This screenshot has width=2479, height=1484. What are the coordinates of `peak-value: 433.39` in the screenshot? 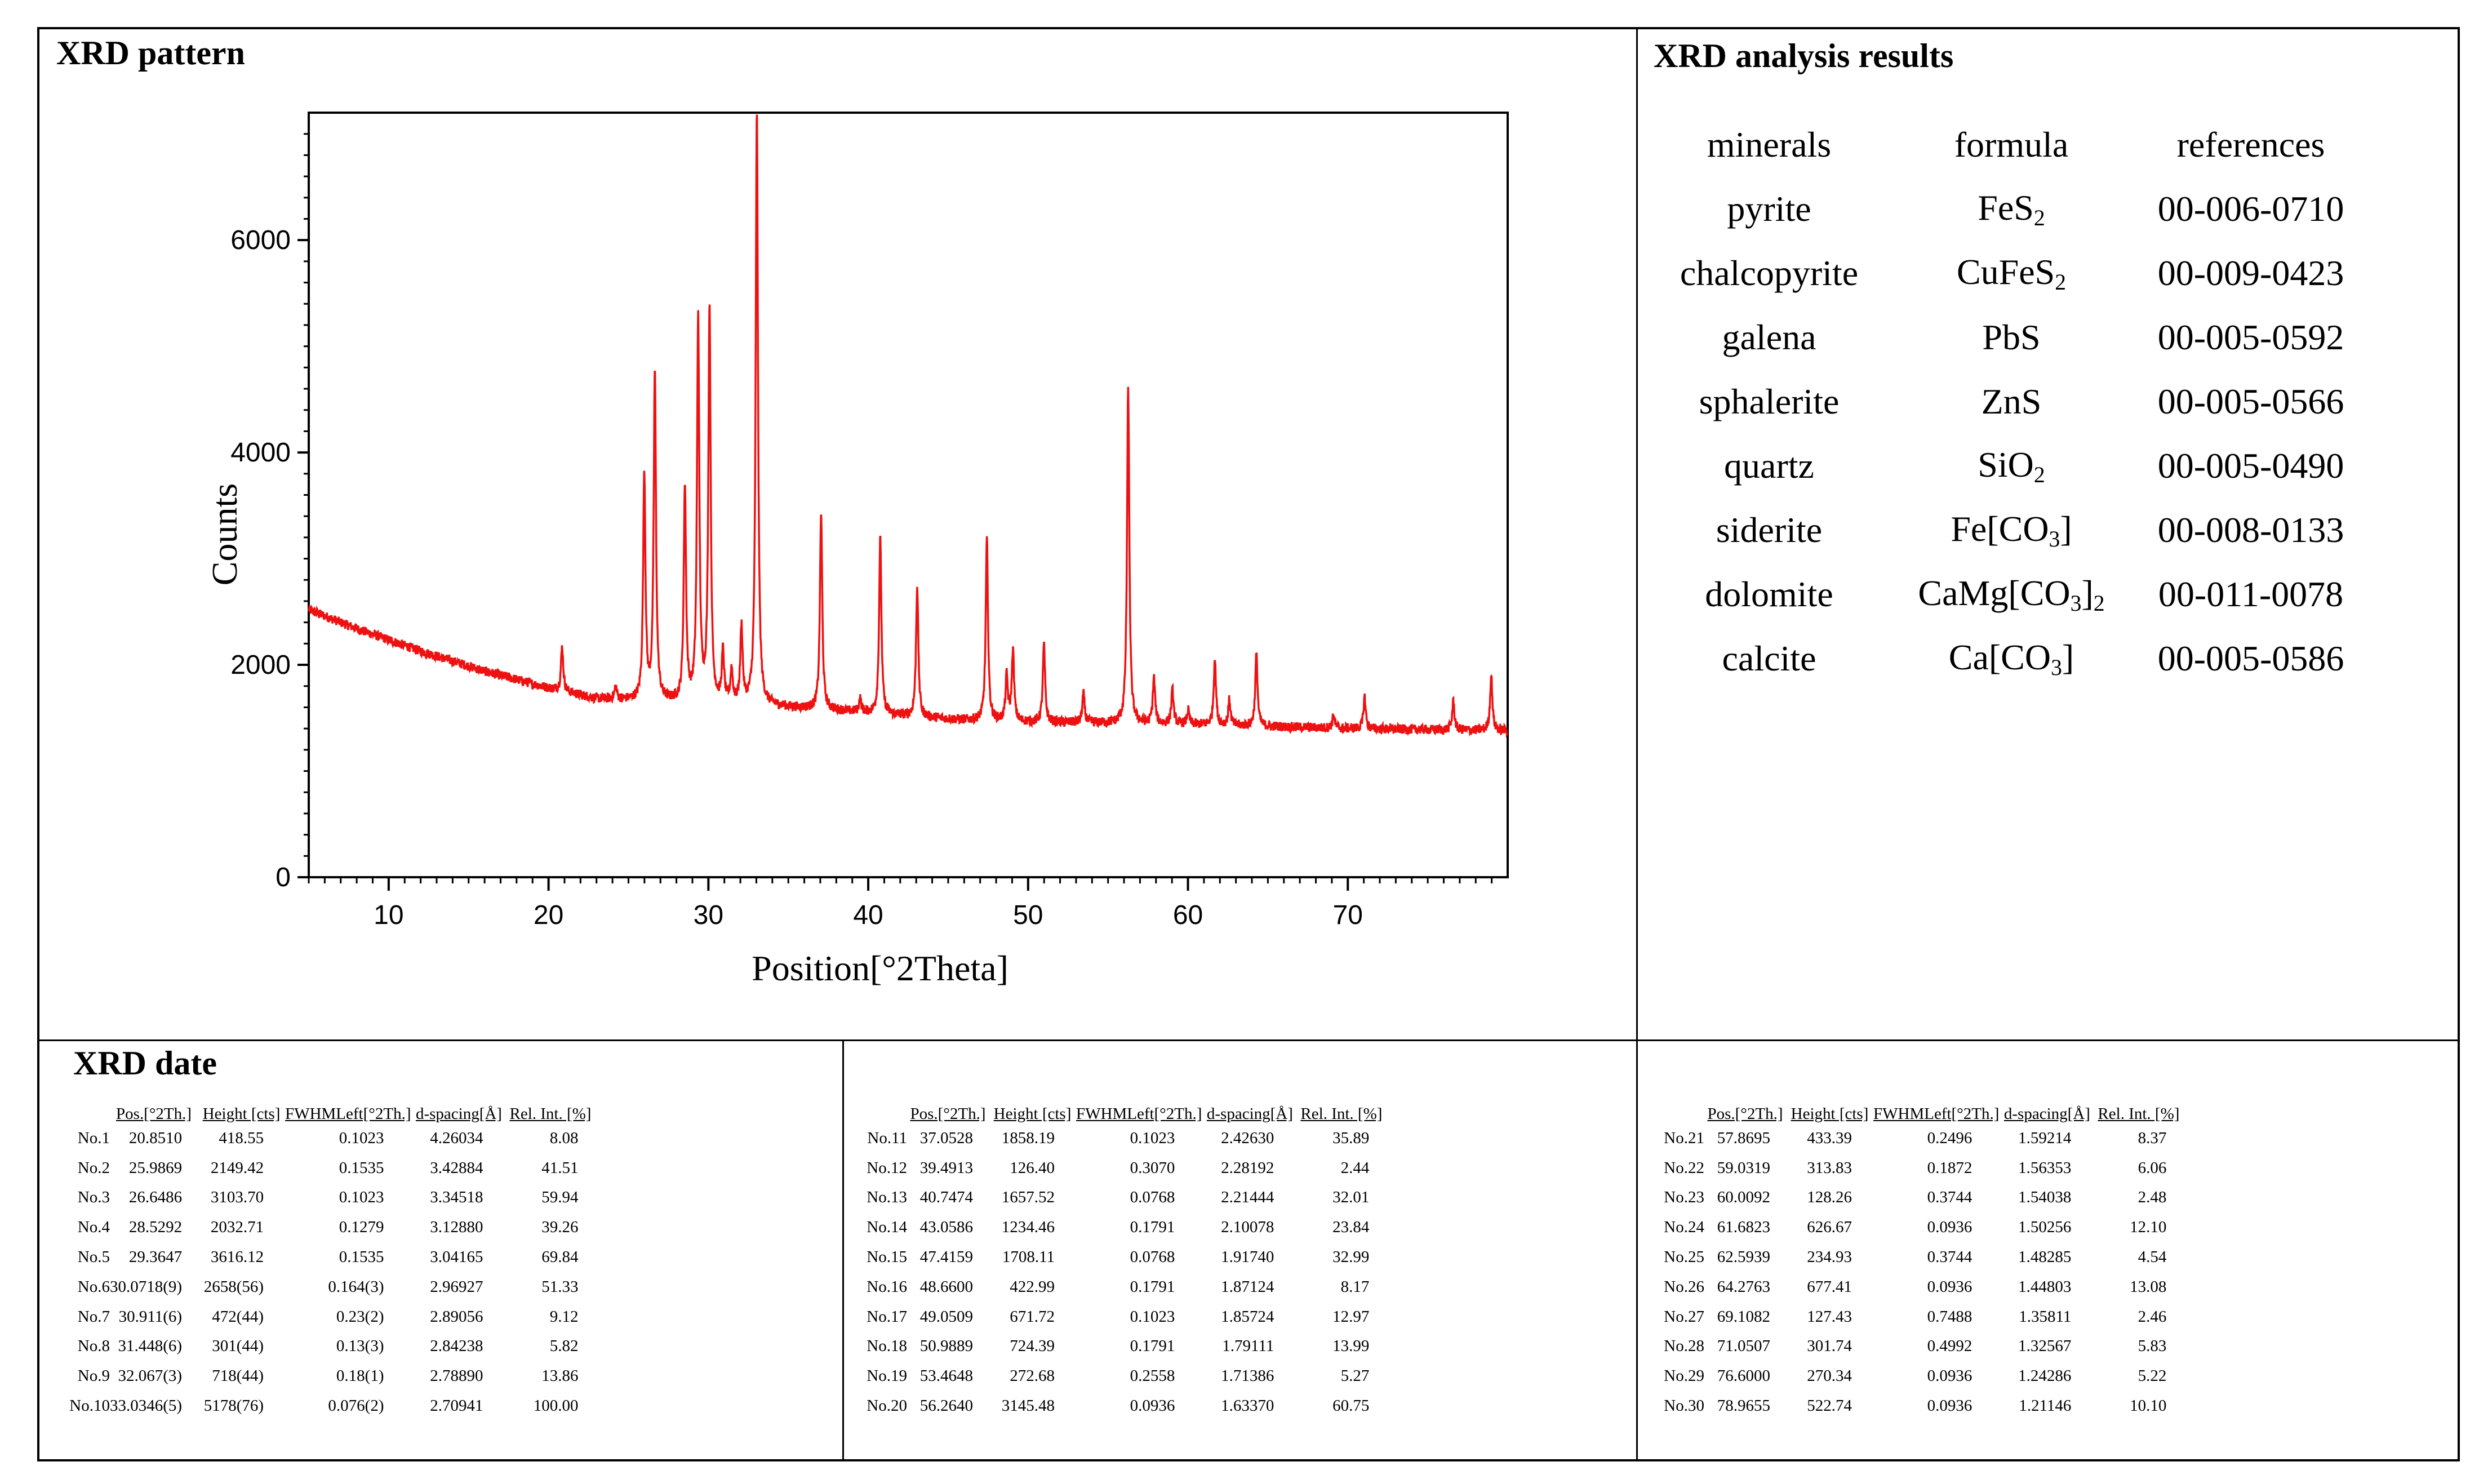 It's located at (1829, 1137).